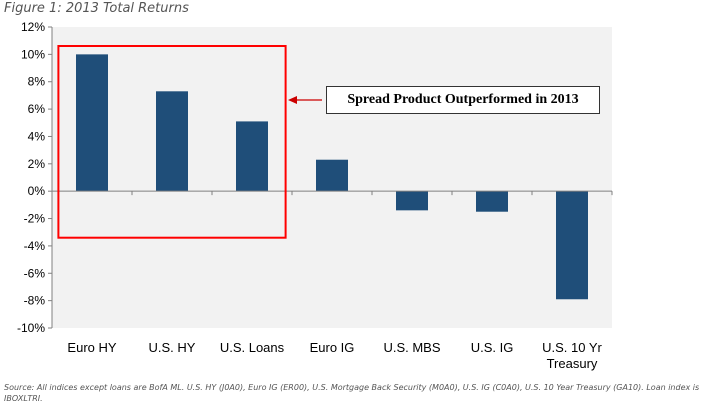 This screenshot has width=718, height=408. What do you see at coordinates (91, 347) in the screenshot?
I see `category-label: Euro HY` at bounding box center [91, 347].